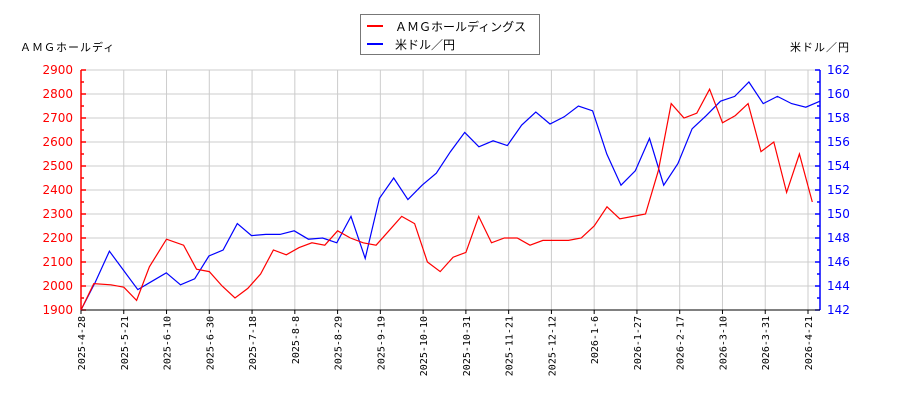  What do you see at coordinates (57, 166) in the screenshot?
I see `left-axis-label: 2500` at bounding box center [57, 166].